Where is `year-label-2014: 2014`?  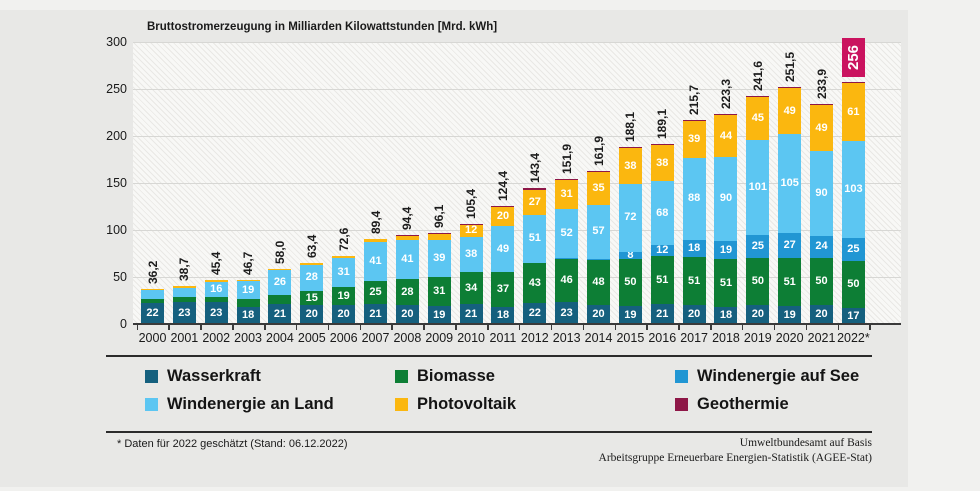
year-label-2014: 2014 is located at coordinates (598, 338).